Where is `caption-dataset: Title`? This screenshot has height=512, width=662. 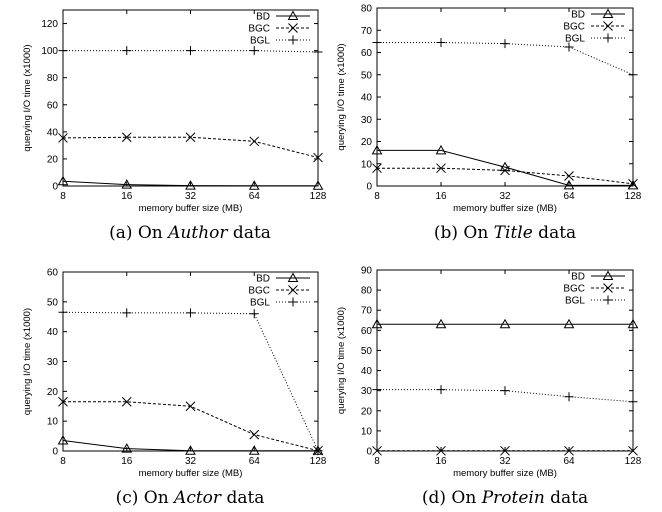 caption-dataset: Title is located at coordinates (513, 233).